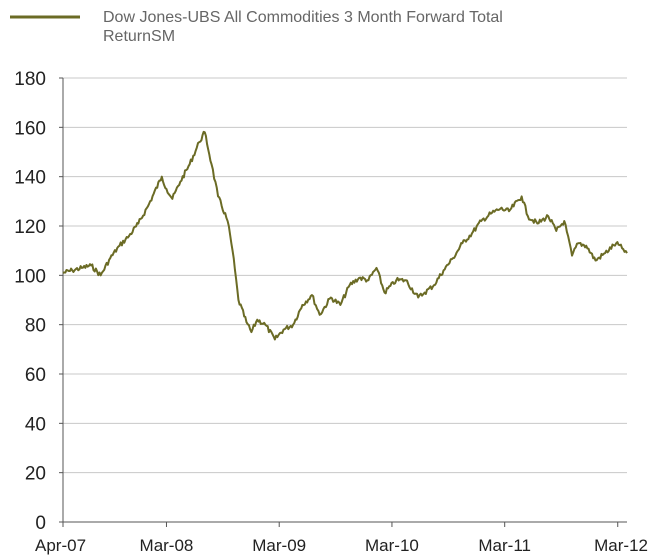  What do you see at coordinates (504, 545) in the screenshot?
I see `x-tick-label: Mar-11` at bounding box center [504, 545].